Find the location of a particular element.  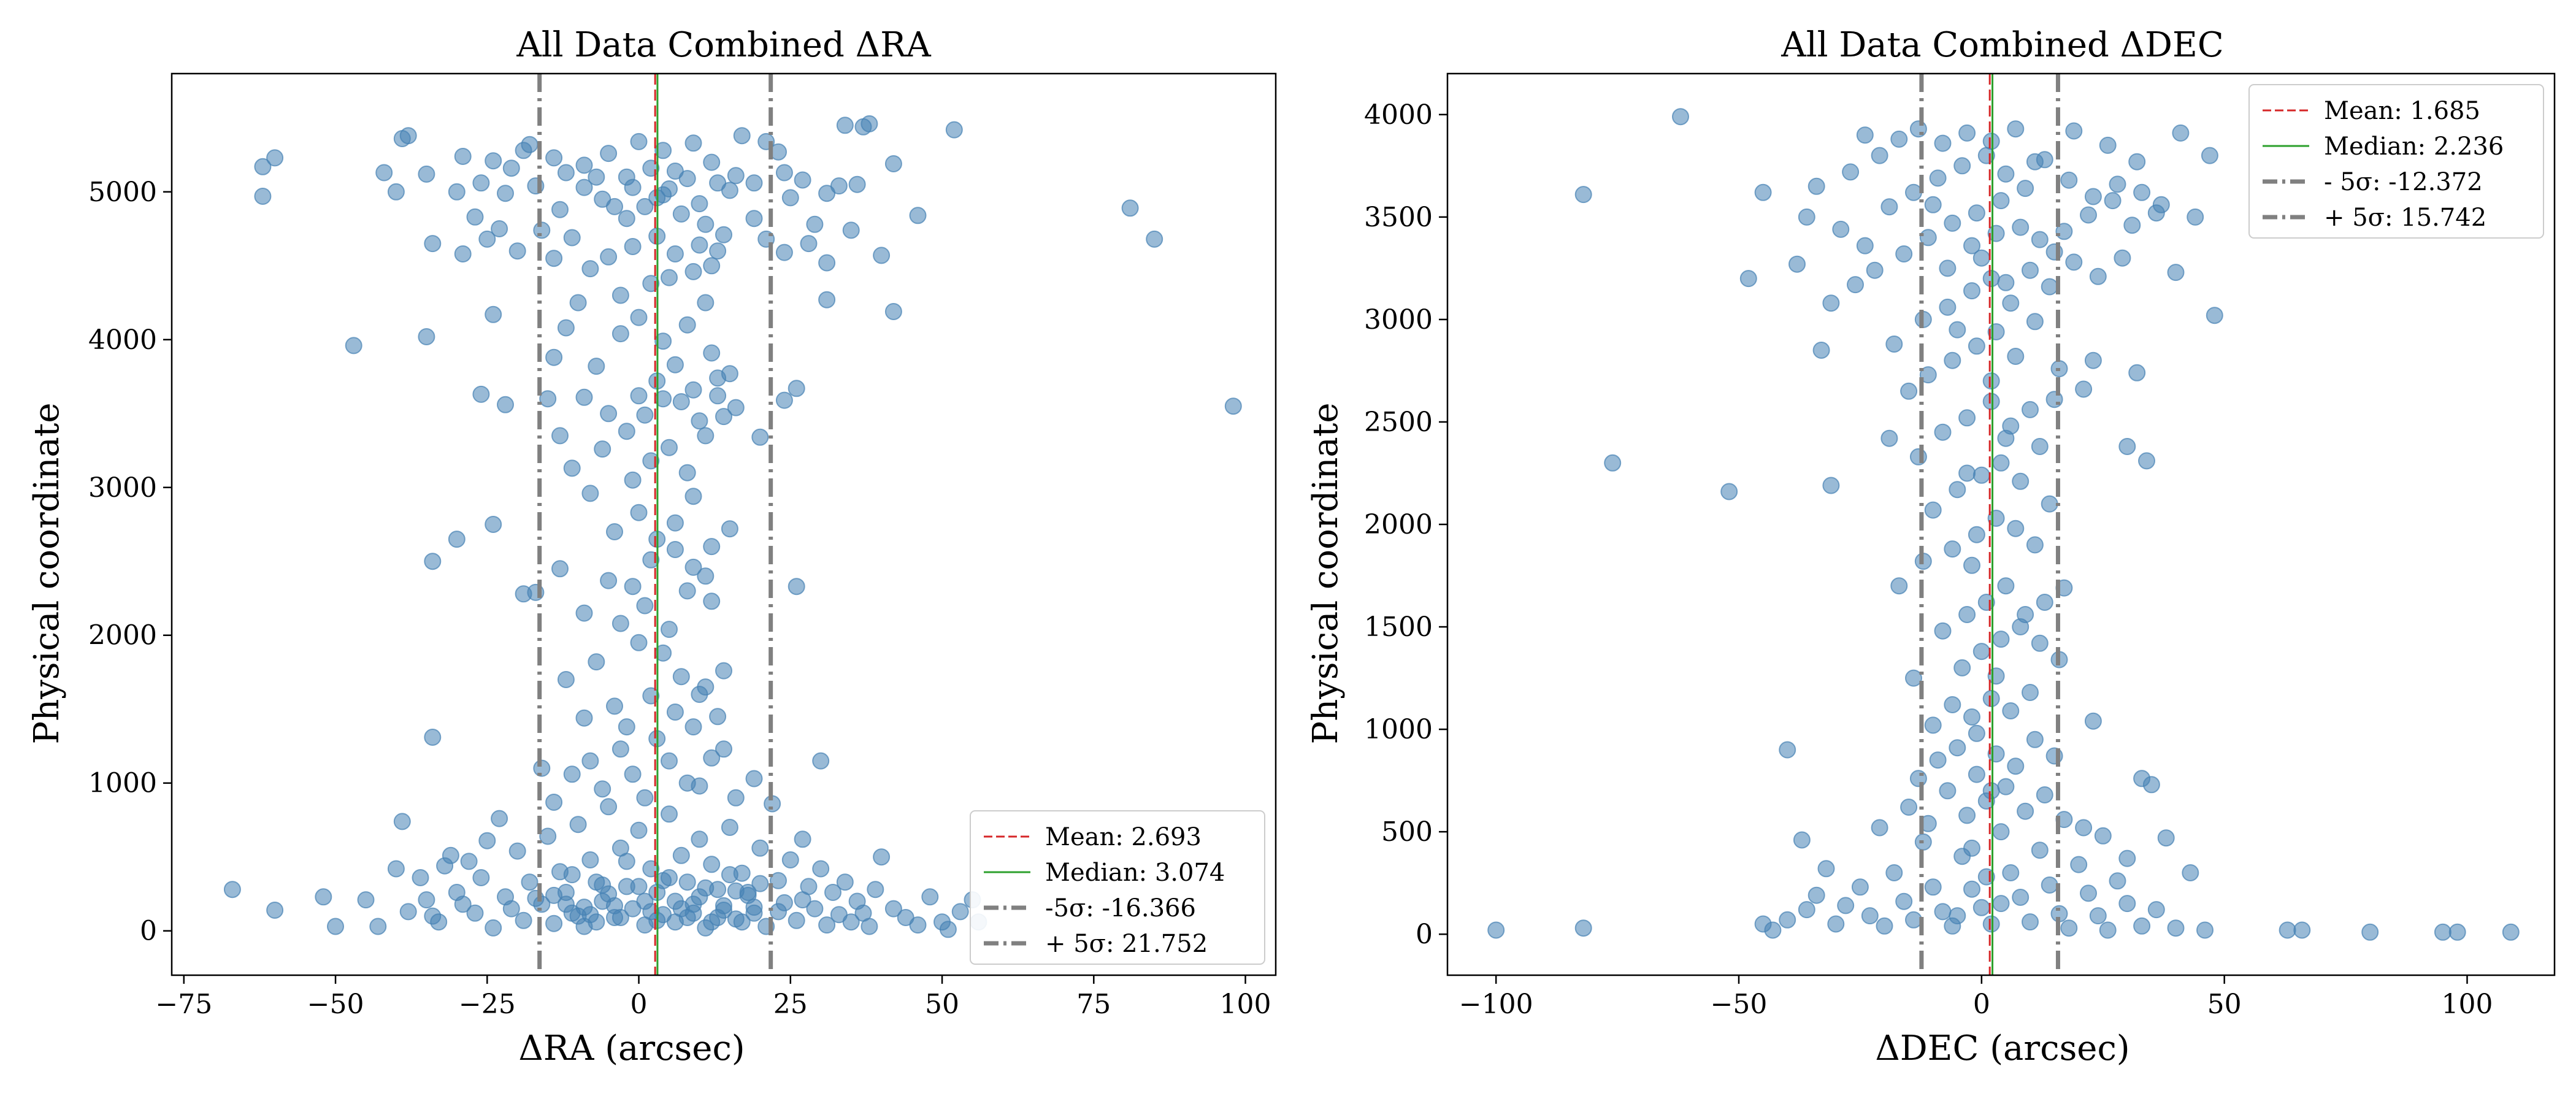

y-tick-label: 3000 is located at coordinates (1398, 319).